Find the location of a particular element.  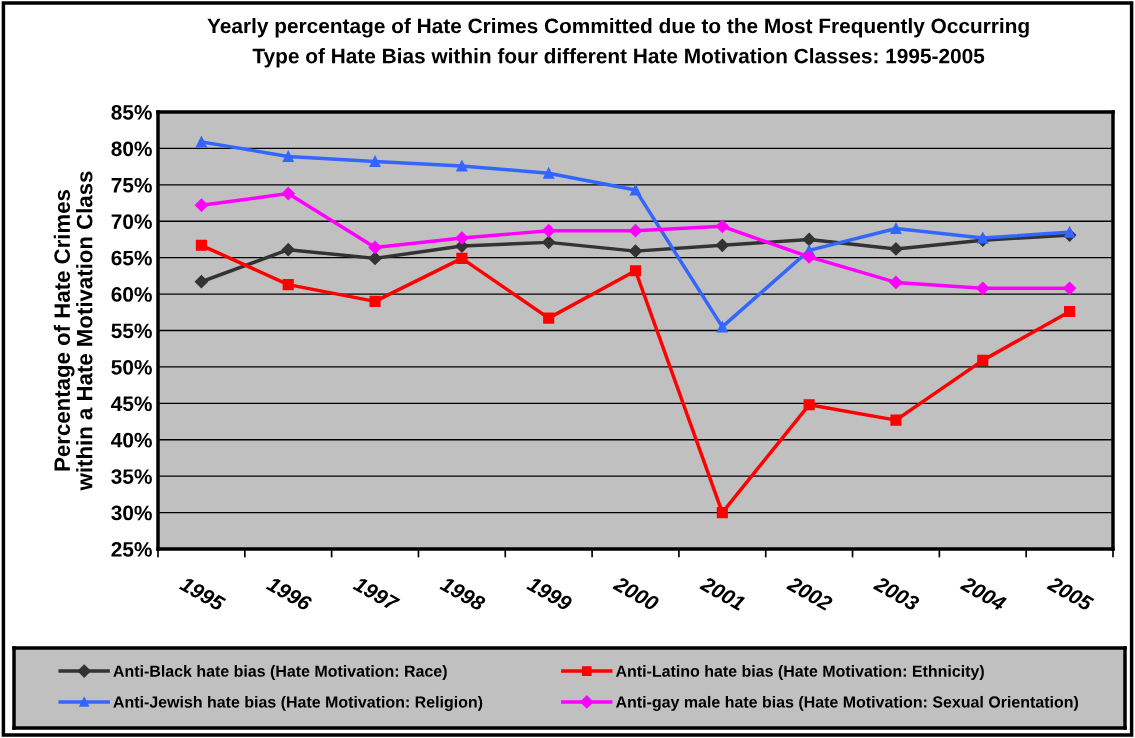

y-tick-label: 55% is located at coordinates (131, 331).